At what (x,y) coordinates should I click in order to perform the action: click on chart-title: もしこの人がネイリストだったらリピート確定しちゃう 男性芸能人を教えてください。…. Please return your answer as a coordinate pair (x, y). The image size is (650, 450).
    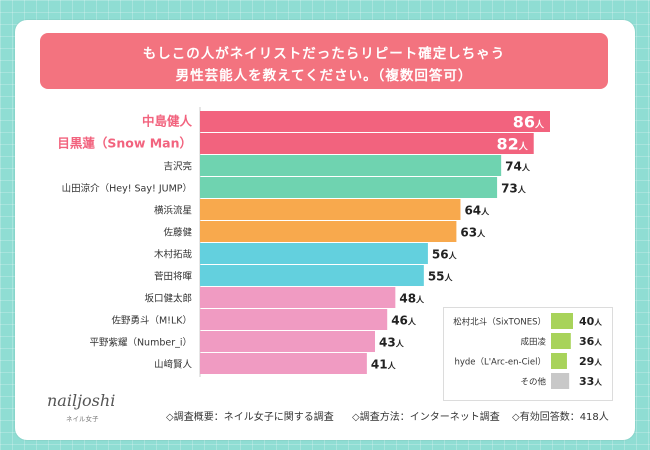
    Looking at the image, I should click on (324, 61).